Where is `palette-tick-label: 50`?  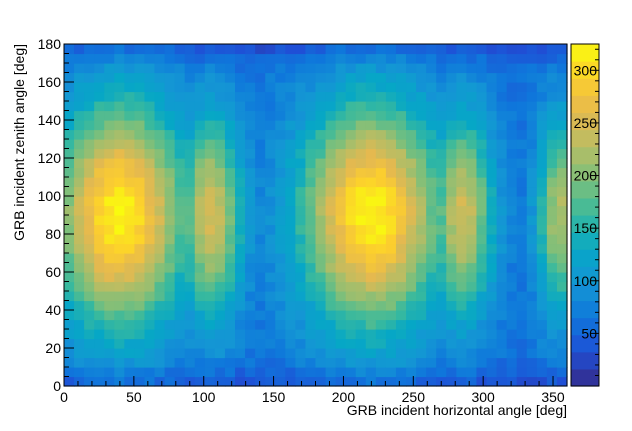 palette-tick-label: 50 is located at coordinates (589, 333).